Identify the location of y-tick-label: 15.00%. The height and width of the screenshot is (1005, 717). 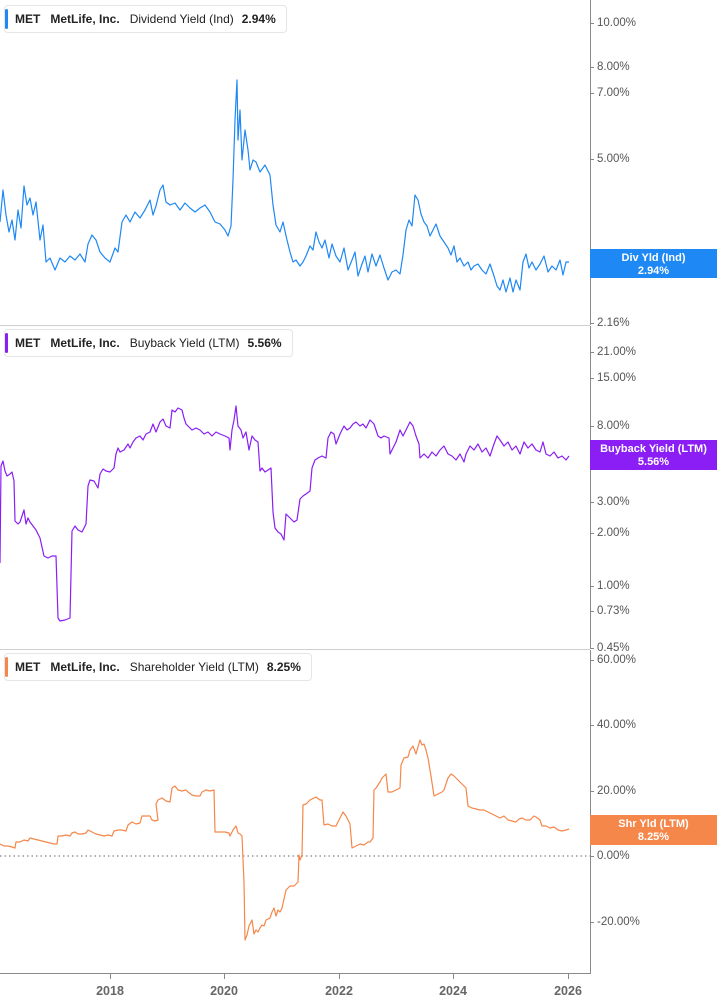
(617, 378).